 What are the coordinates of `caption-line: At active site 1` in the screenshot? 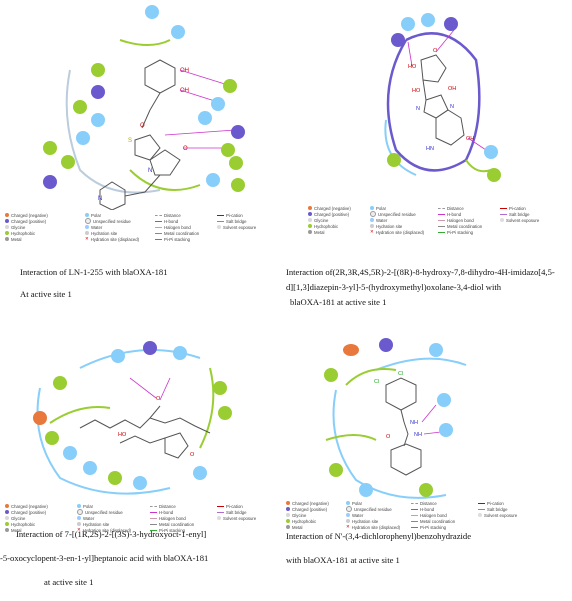 It's located at (46, 294).